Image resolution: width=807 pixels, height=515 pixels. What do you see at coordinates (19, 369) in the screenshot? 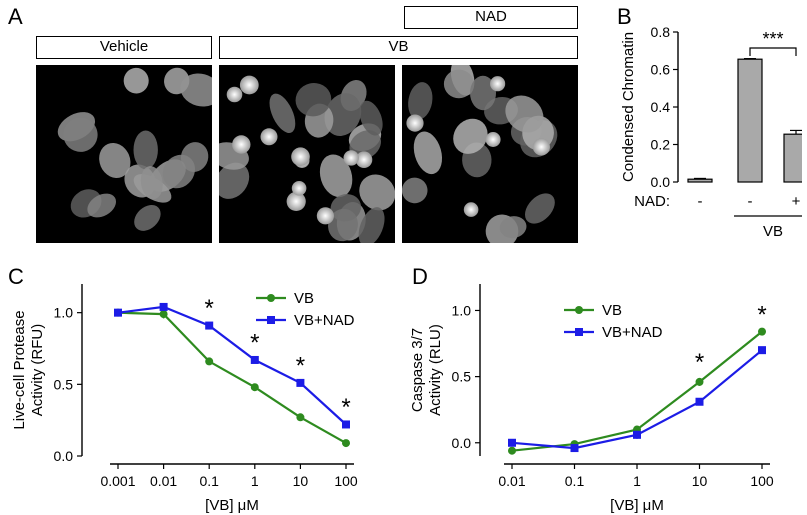
I see `y-axis-label-line1: Live-cell Protease` at bounding box center [19, 369].